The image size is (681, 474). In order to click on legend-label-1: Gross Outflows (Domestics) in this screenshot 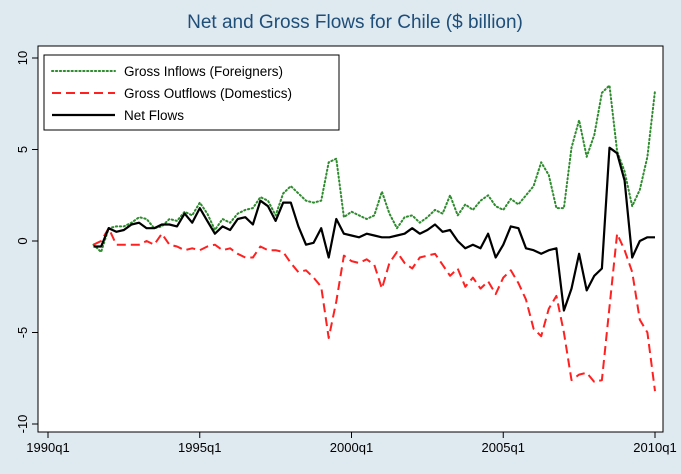, I will do `click(208, 93)`.